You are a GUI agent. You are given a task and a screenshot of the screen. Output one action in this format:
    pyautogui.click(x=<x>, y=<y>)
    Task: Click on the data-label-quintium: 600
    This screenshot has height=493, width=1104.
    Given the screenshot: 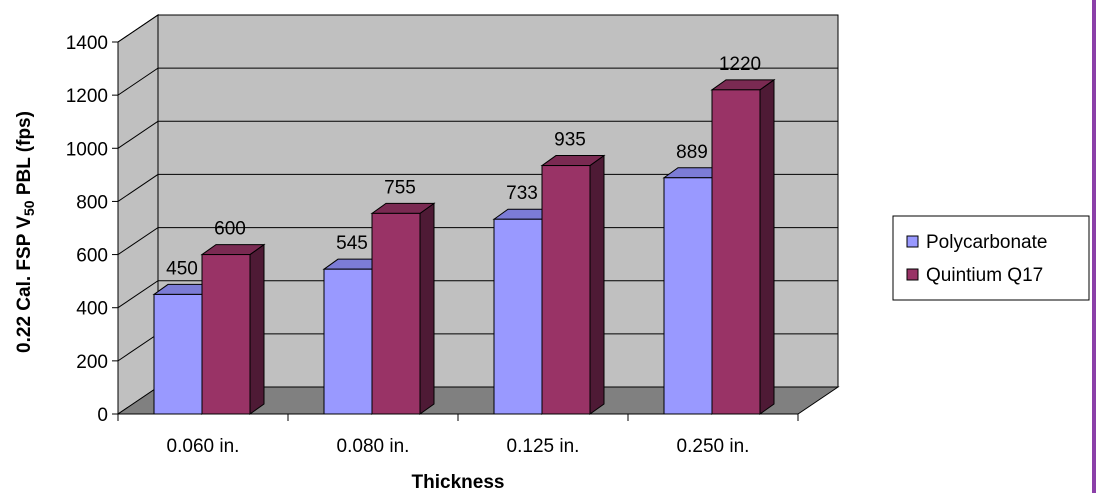 What is the action you would take?
    pyautogui.click(x=230, y=229)
    